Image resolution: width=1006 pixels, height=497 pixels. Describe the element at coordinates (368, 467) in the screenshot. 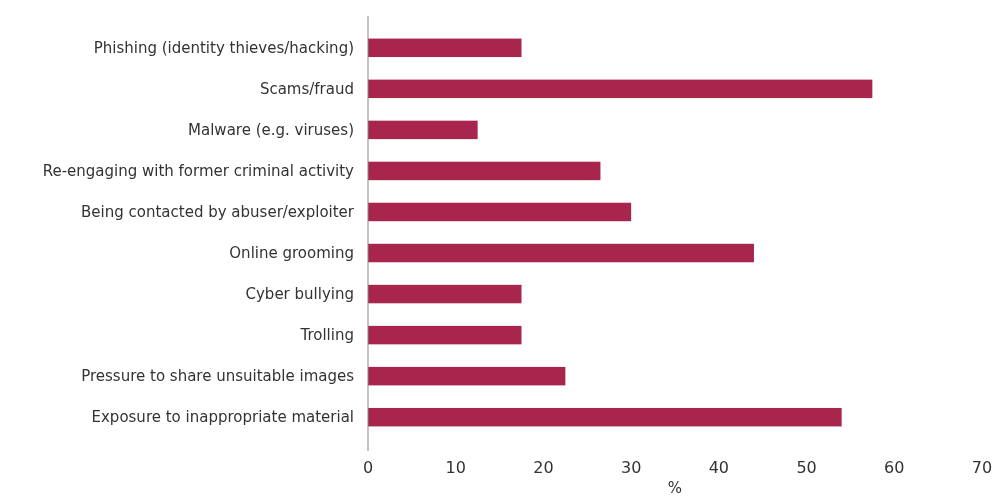

I see `x-tick-label: 0` at that location.